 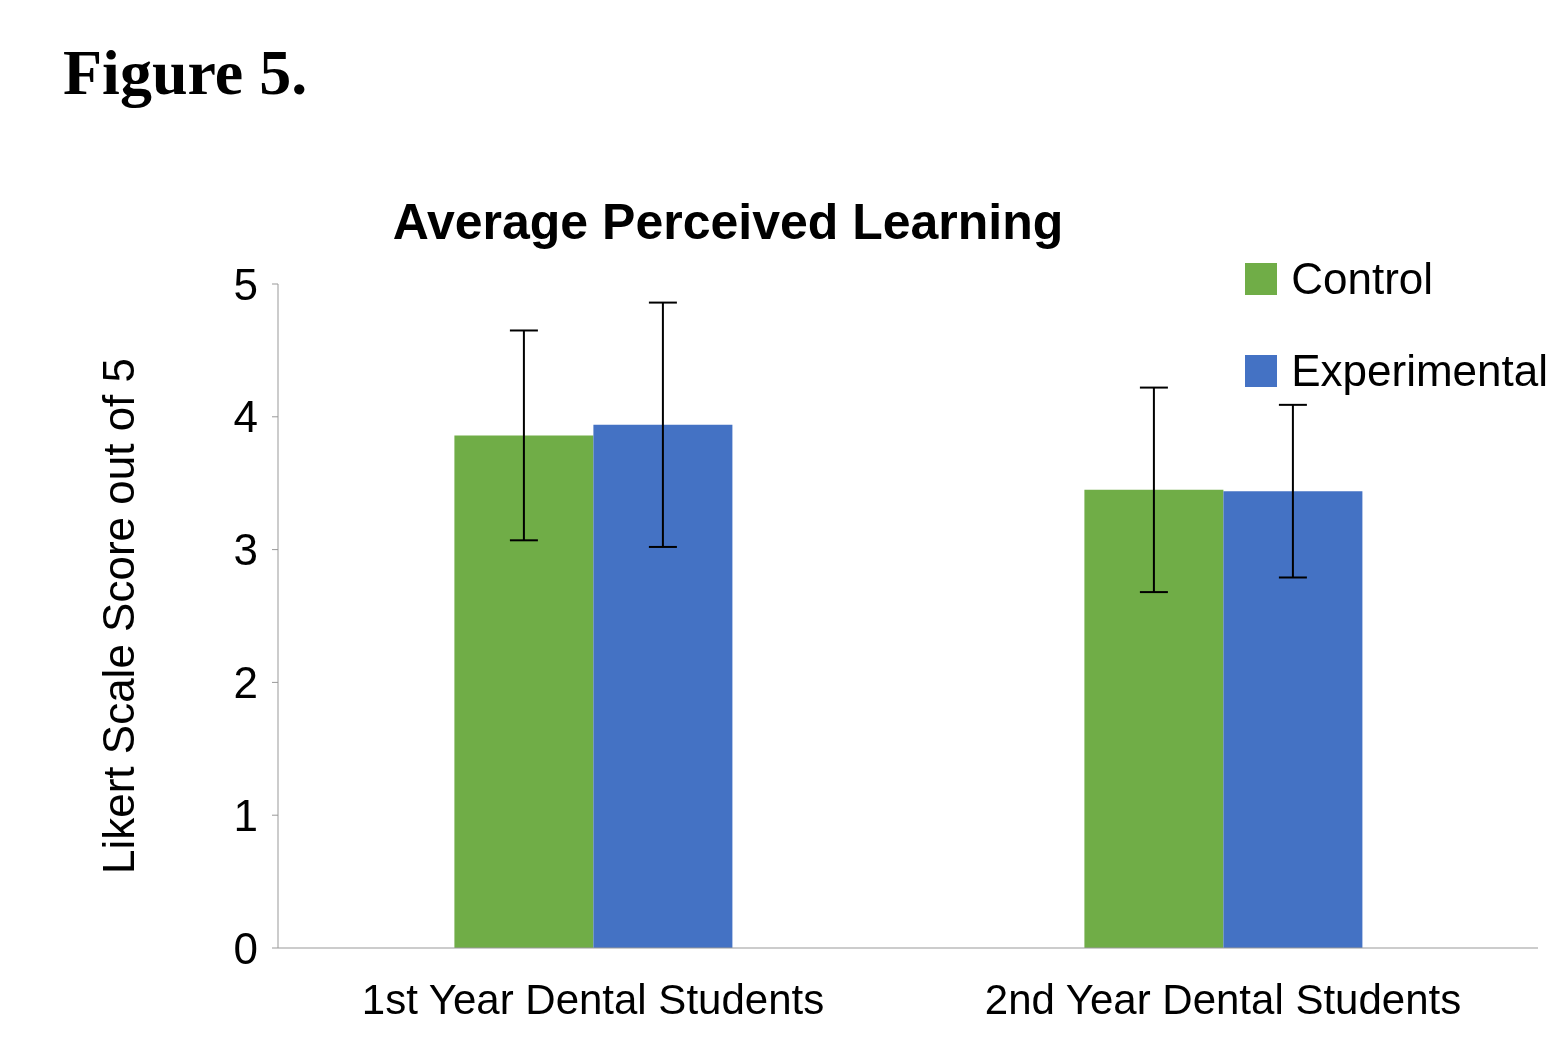 What do you see at coordinates (245, 815) in the screenshot?
I see `y-tick-label: 1` at bounding box center [245, 815].